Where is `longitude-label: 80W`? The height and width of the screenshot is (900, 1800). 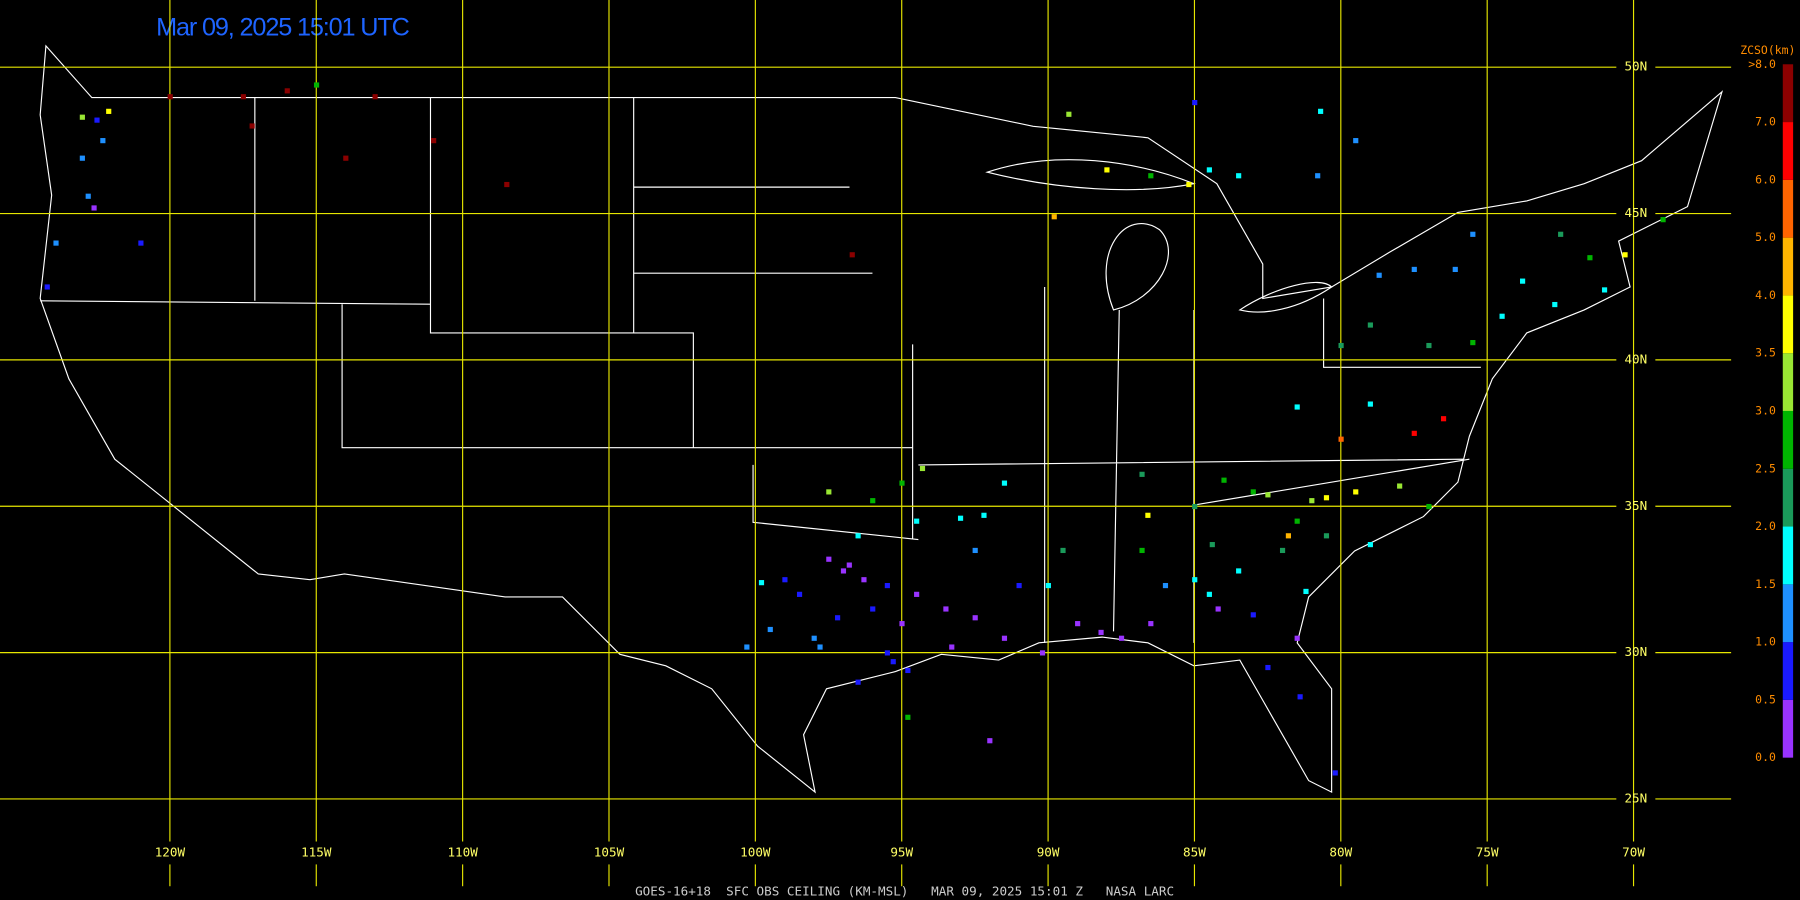 longitude-label: 80W is located at coordinates (1340, 851).